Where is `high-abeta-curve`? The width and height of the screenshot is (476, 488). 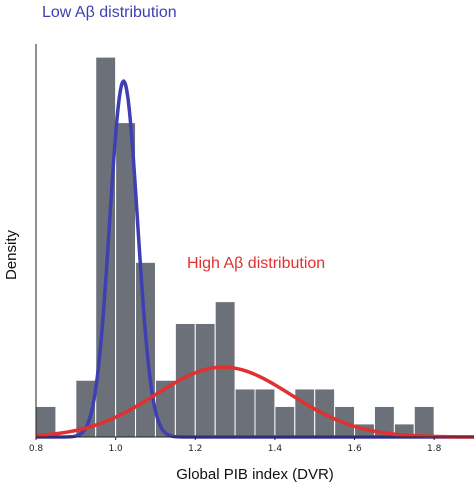 high-abeta-curve is located at coordinates (255, 402).